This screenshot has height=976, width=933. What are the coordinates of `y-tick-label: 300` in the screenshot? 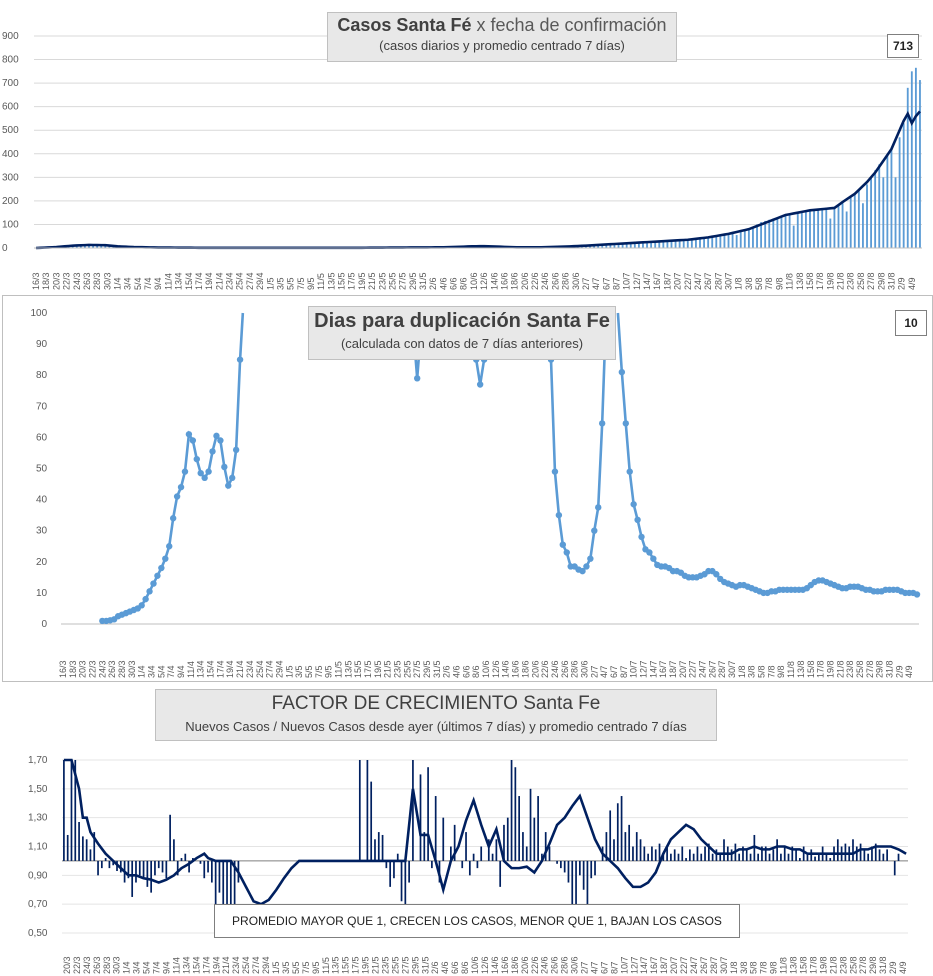 It's located at (10, 177).